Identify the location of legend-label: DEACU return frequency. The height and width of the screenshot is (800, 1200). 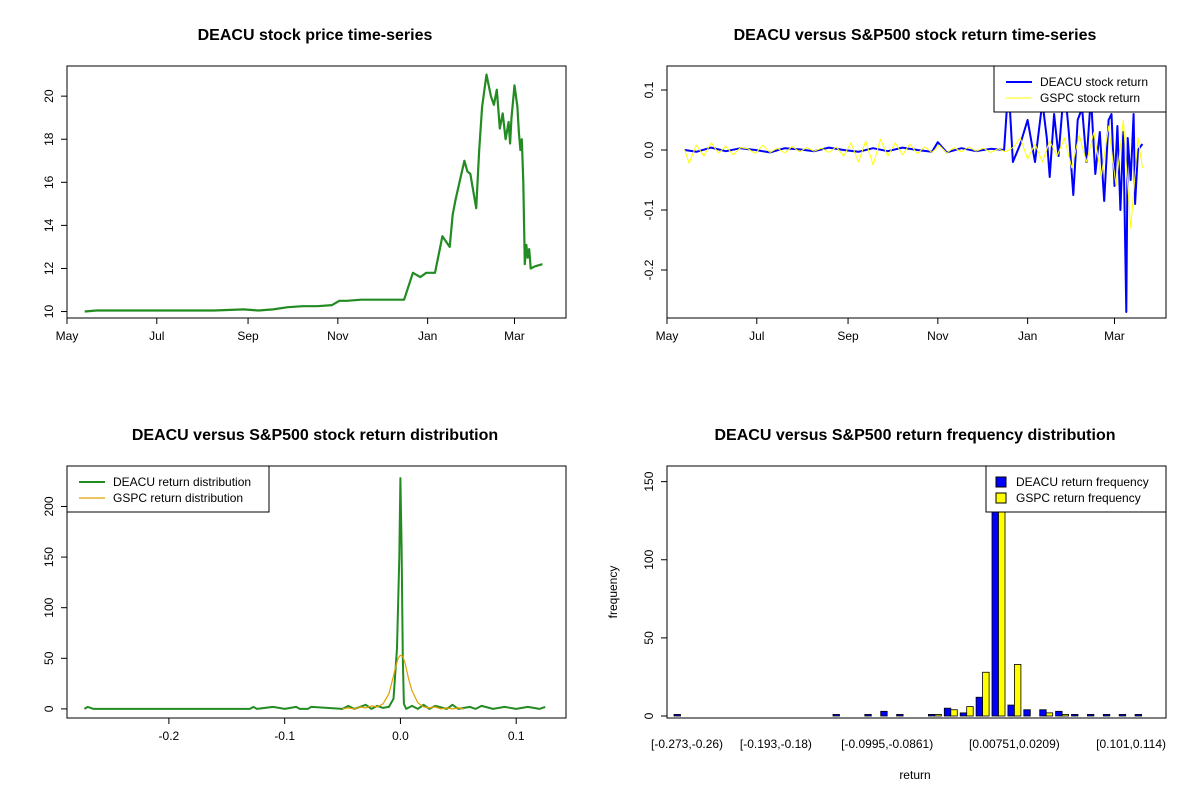
(1082, 482).